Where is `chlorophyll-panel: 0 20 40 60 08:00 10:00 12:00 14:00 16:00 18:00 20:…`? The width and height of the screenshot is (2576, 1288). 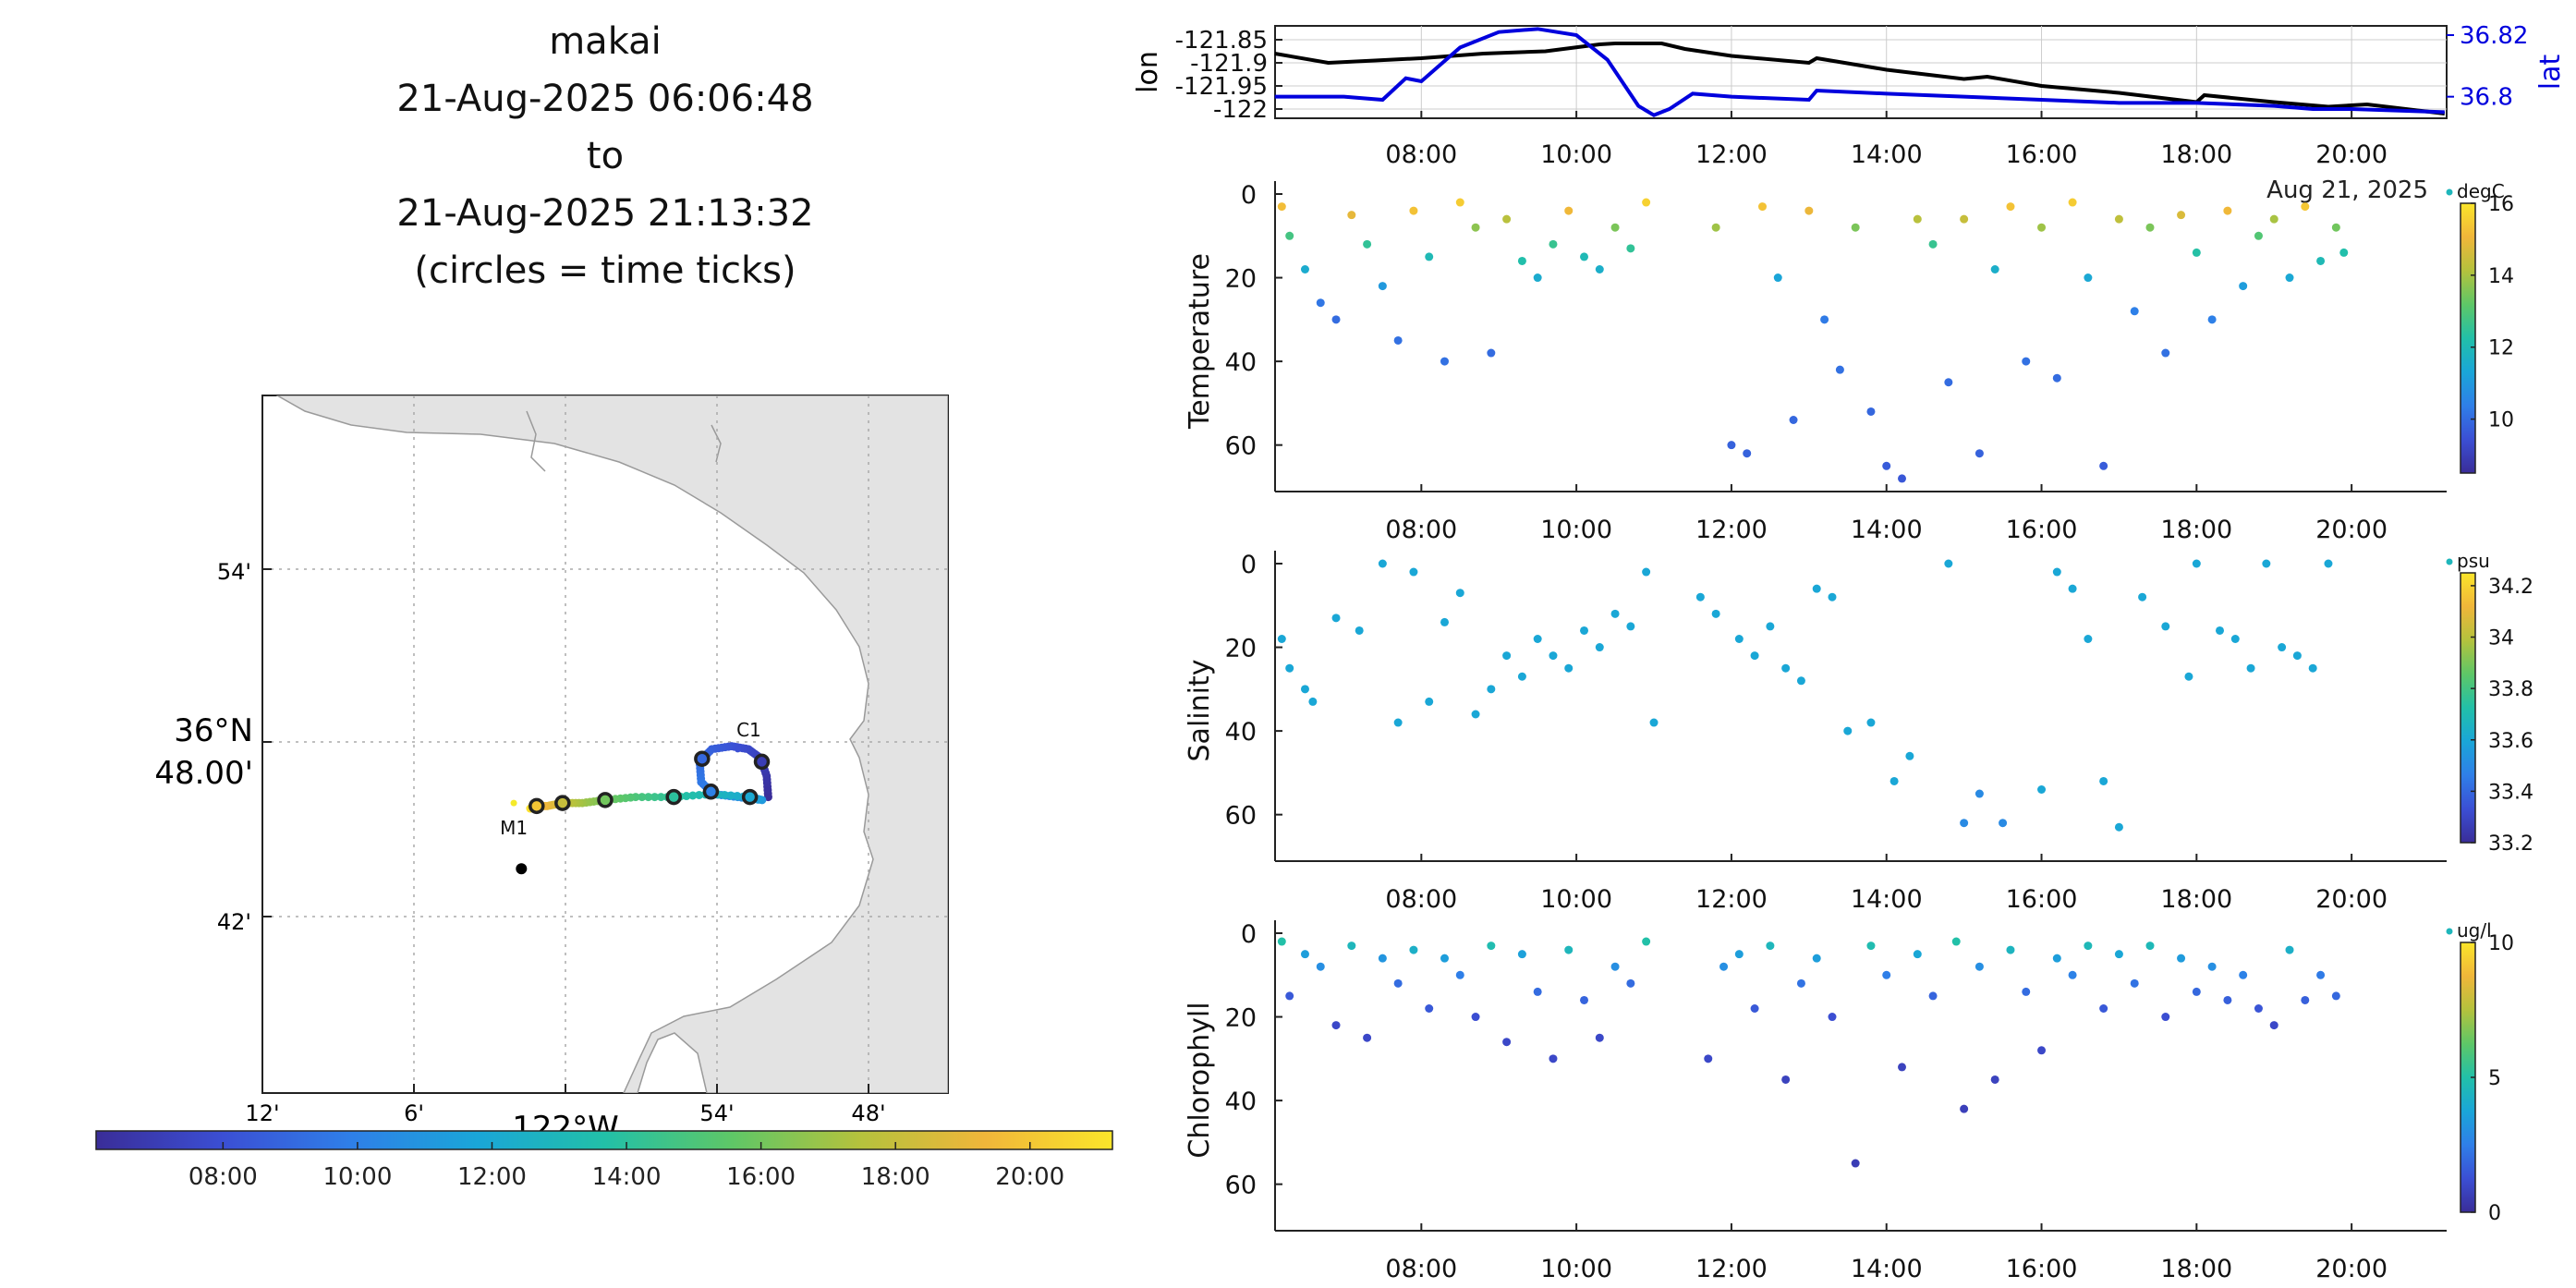 chlorophyll-panel: 0 20 40 60 08:00 10:00 12:00 14:00 16:00 18:00 20:… is located at coordinates (1849, 1101).